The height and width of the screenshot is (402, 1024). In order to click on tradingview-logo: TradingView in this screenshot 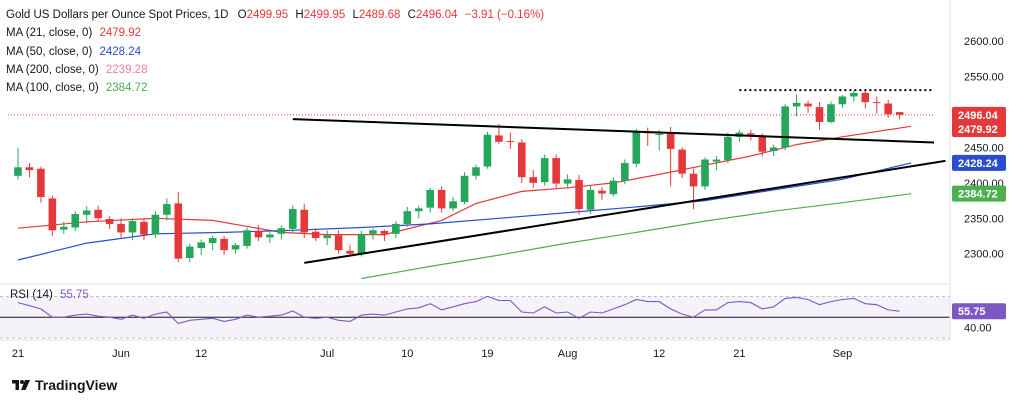, I will do `click(64, 385)`.